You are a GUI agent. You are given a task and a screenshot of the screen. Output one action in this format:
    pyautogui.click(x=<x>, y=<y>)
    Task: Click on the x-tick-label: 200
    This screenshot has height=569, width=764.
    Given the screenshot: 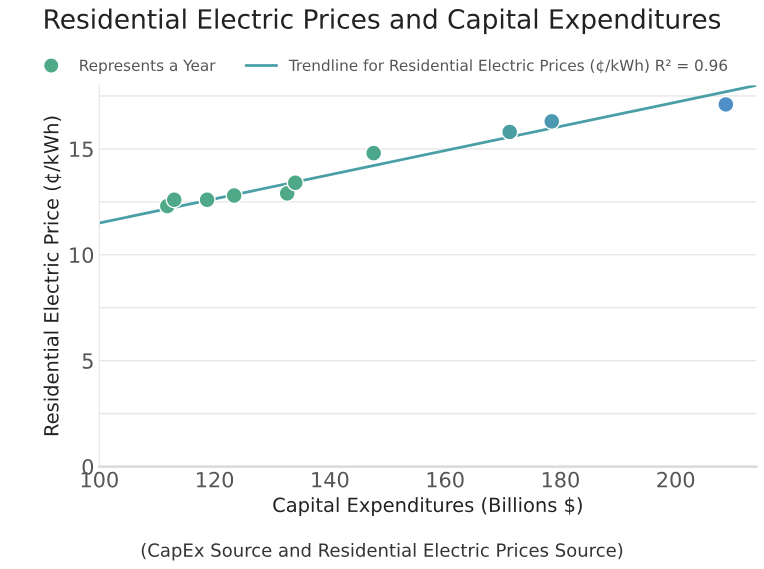 What is the action you would take?
    pyautogui.click(x=675, y=480)
    